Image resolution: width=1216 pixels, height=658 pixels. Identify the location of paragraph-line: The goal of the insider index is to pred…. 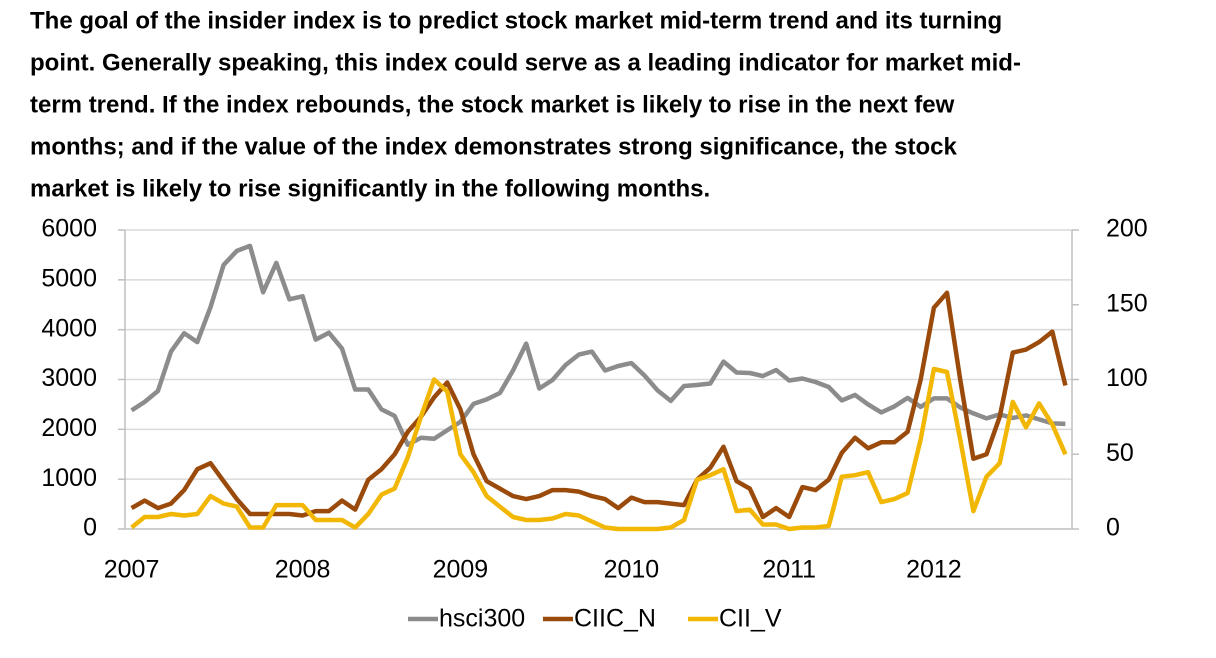
(516, 20).